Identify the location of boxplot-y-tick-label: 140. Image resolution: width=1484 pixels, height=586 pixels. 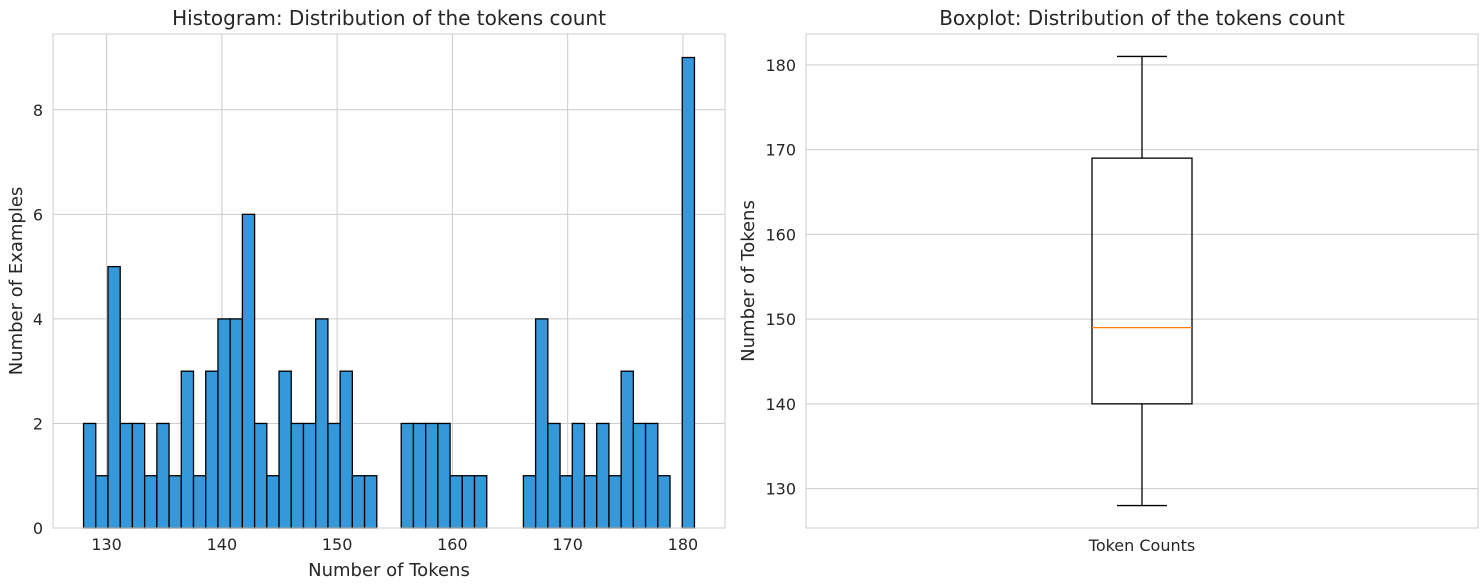
(780, 404).